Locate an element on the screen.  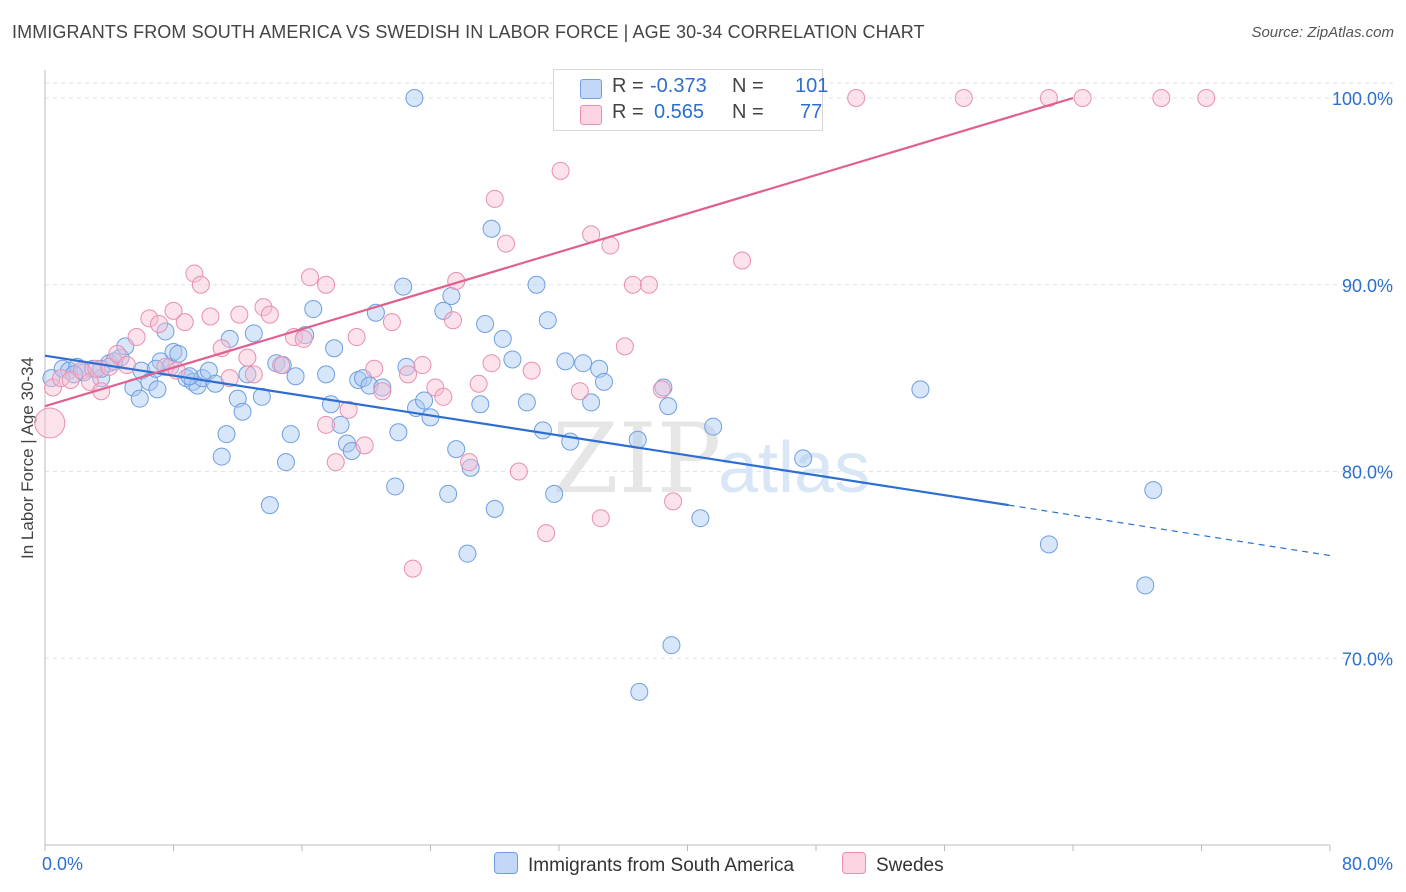
y-tick-label: 100.0% is located at coordinates (1362, 99).